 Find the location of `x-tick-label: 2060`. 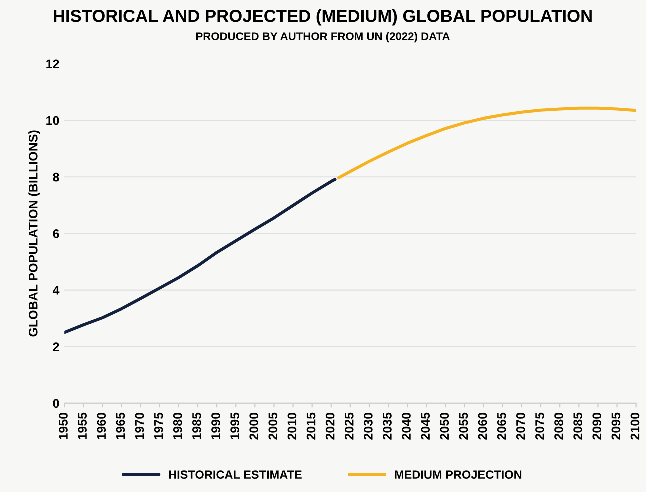

x-tick-label: 2060 is located at coordinates (483, 426).